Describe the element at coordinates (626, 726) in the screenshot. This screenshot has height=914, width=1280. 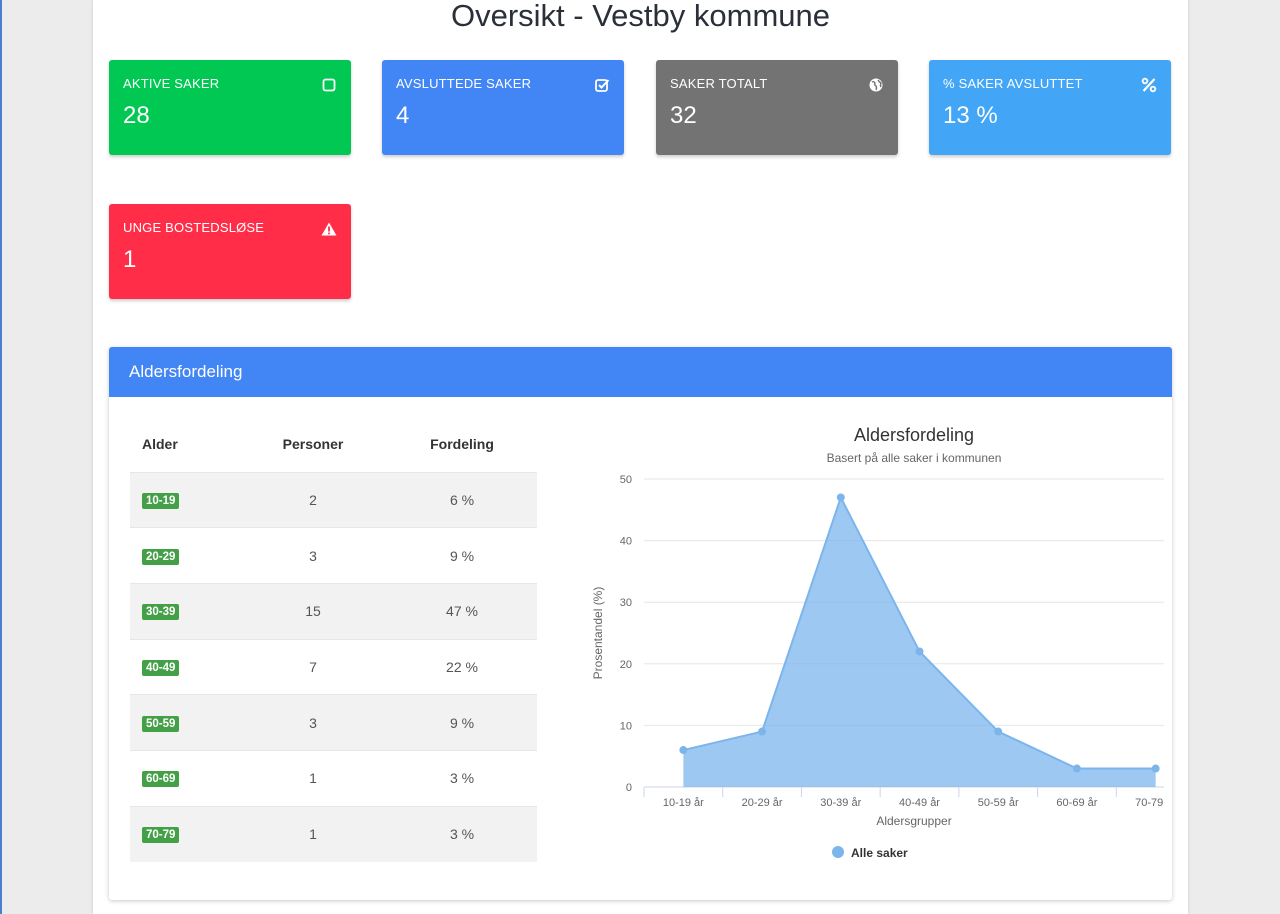
I see `y-tick-label: 10` at that location.